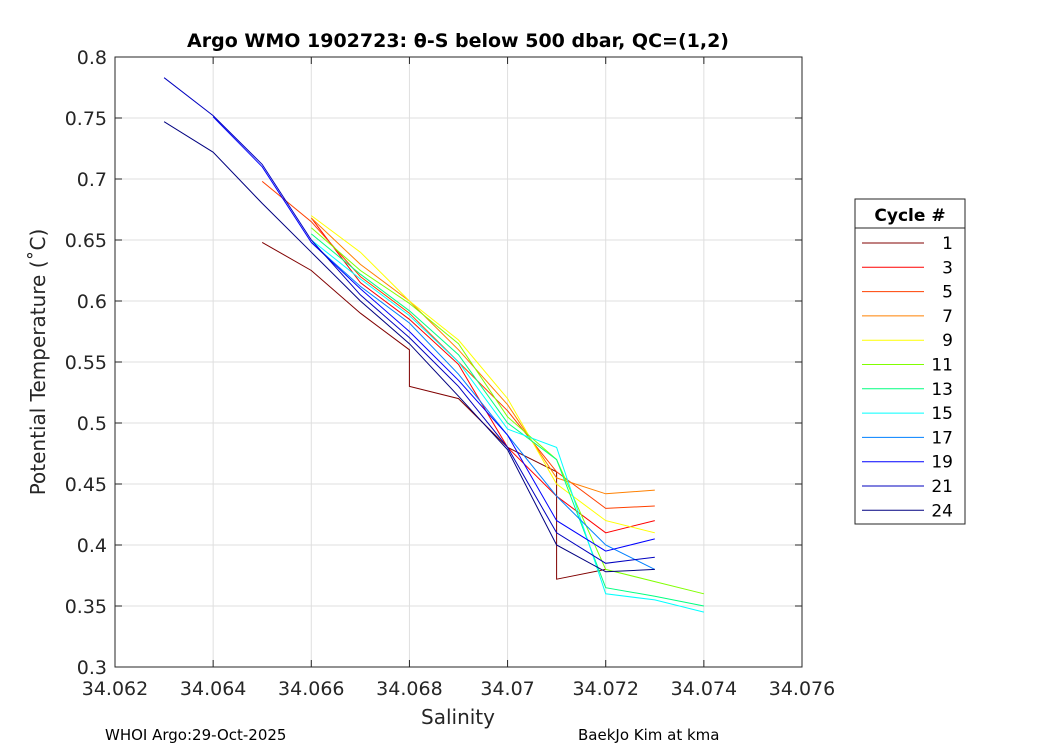 This screenshot has width=1050, height=750. What do you see at coordinates (92, 424) in the screenshot?
I see `y-tick-label: 0.5` at bounding box center [92, 424].